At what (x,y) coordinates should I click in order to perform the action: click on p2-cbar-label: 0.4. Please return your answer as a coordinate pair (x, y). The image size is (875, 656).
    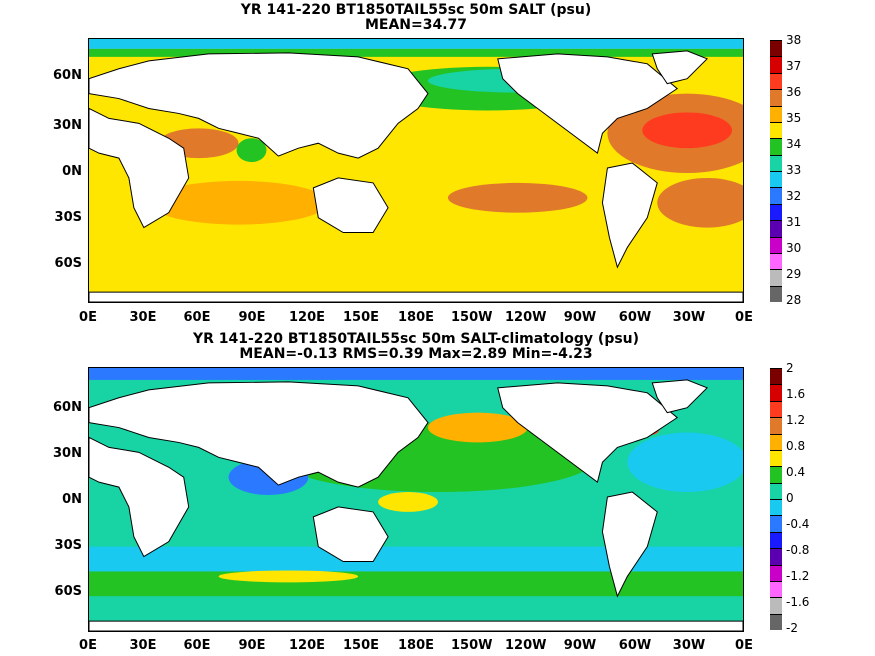
    Looking at the image, I should click on (796, 472).